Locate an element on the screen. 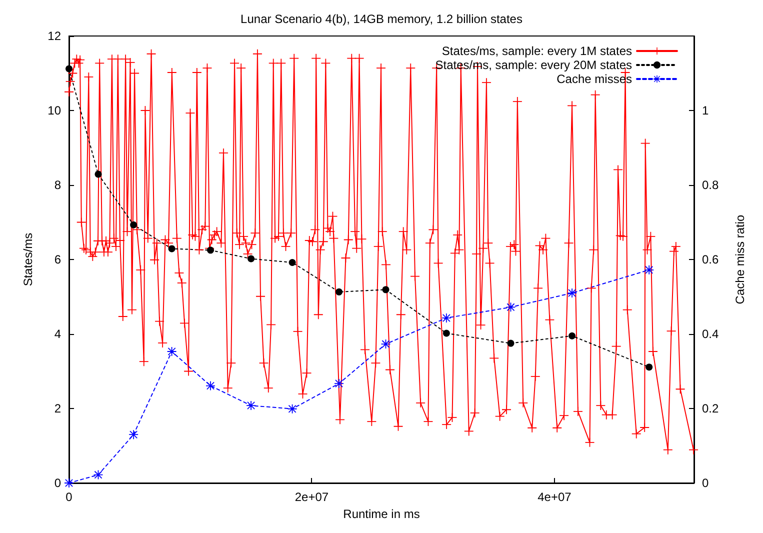 This screenshot has width=763, height=533. chart-title: Lunar Scenario 4(b), 14GB memory, 1.2 billion states is located at coordinates (381, 19).